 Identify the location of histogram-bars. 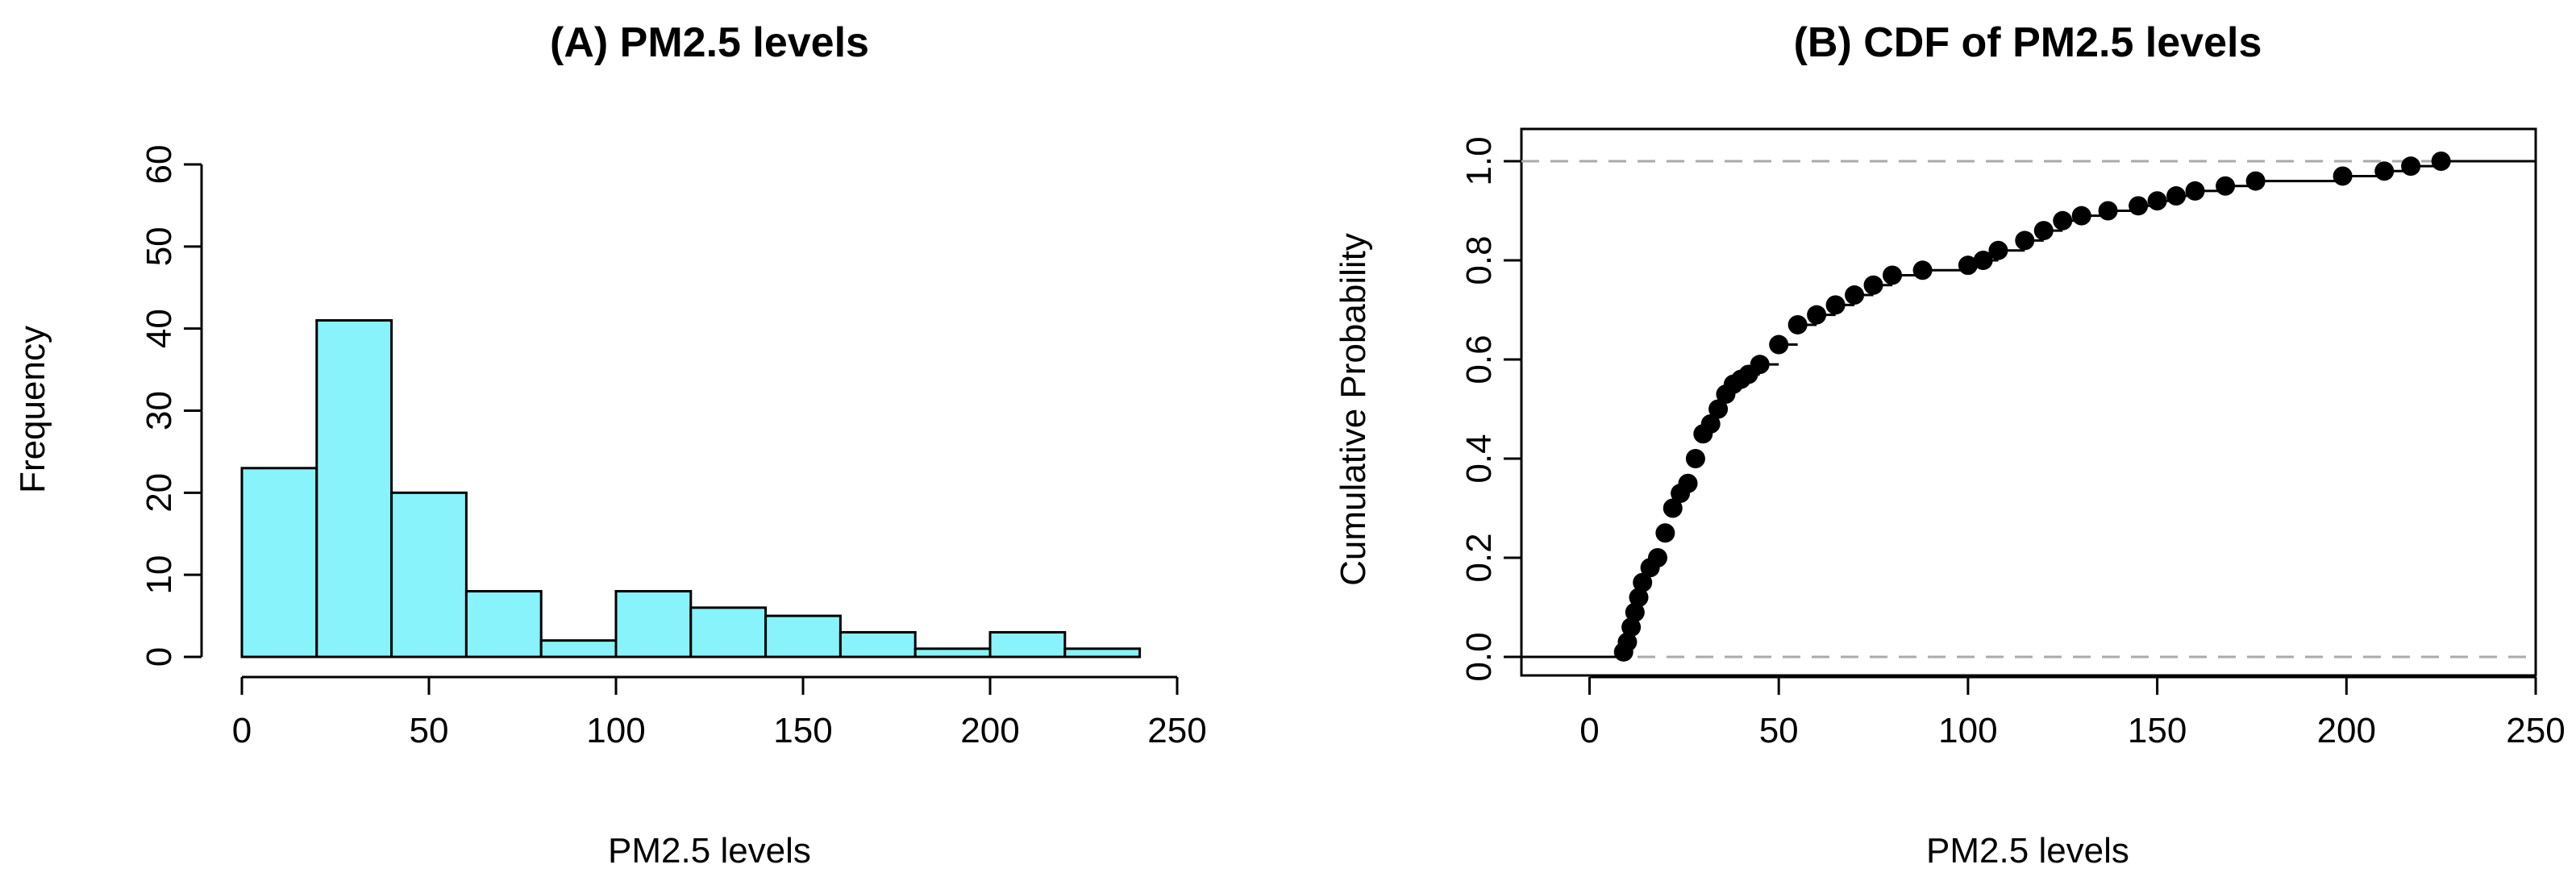
(691, 488).